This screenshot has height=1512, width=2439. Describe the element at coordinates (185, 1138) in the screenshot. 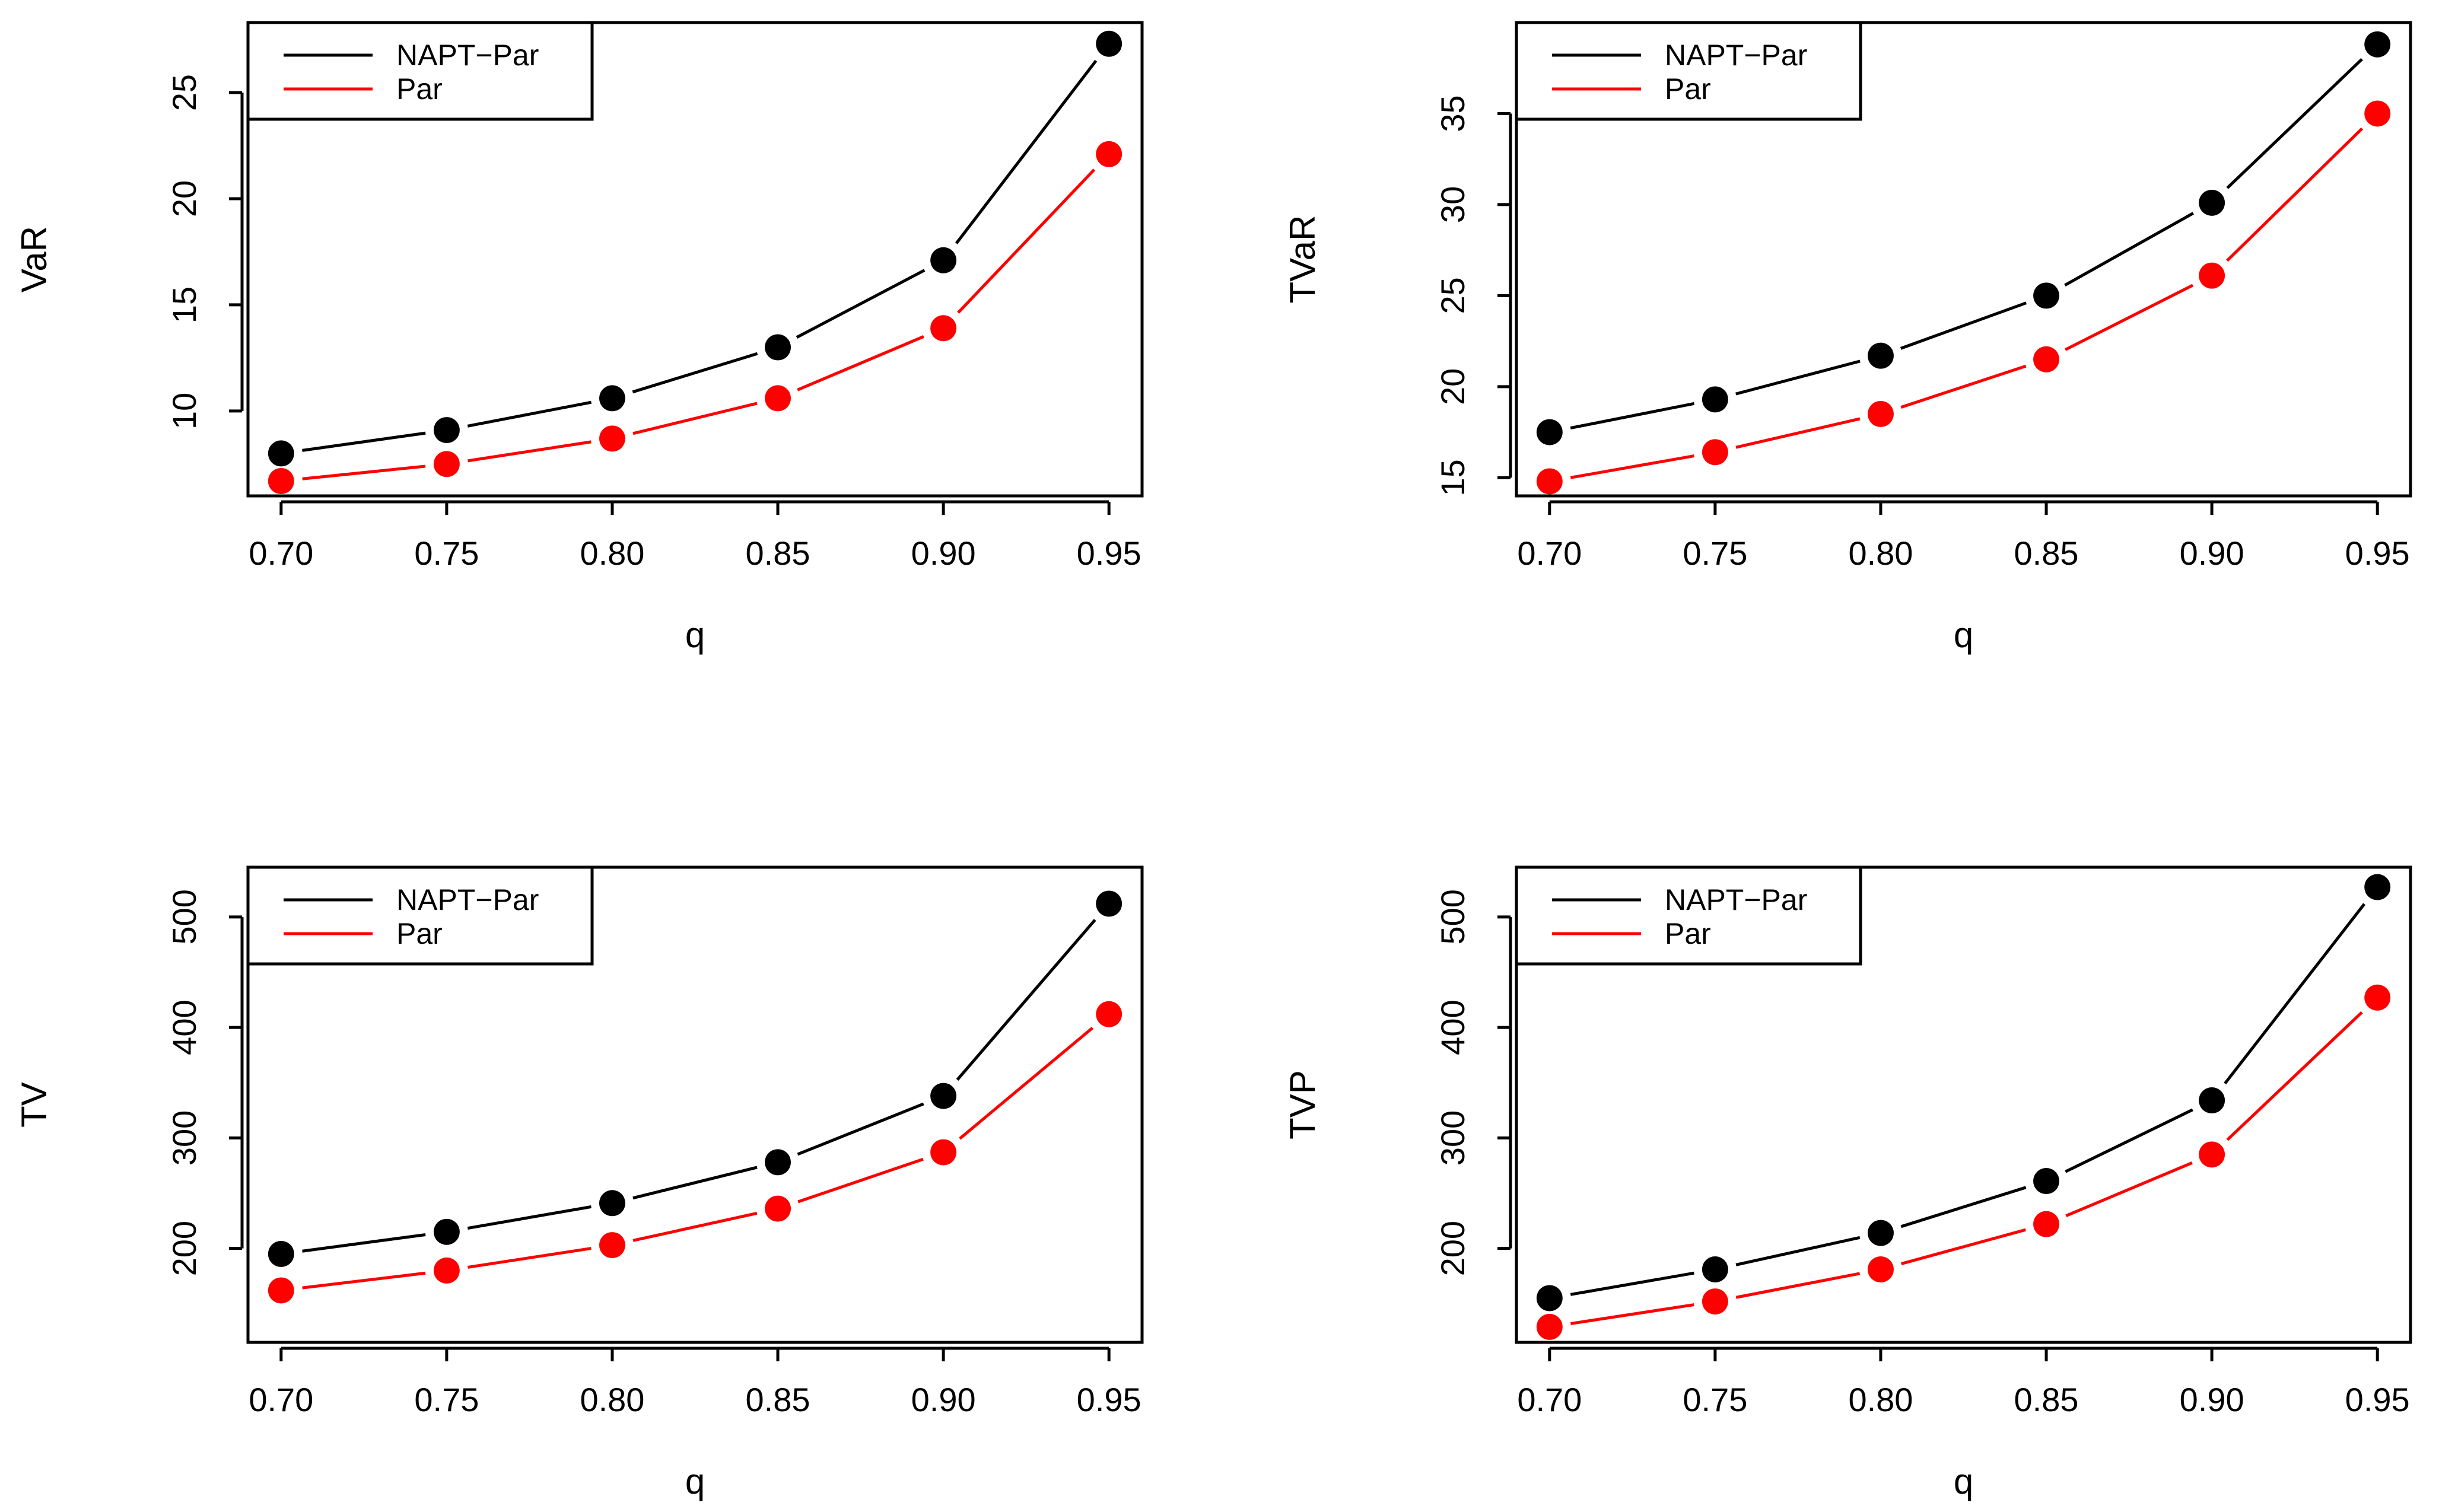

I see `y-tick-label: 300` at that location.